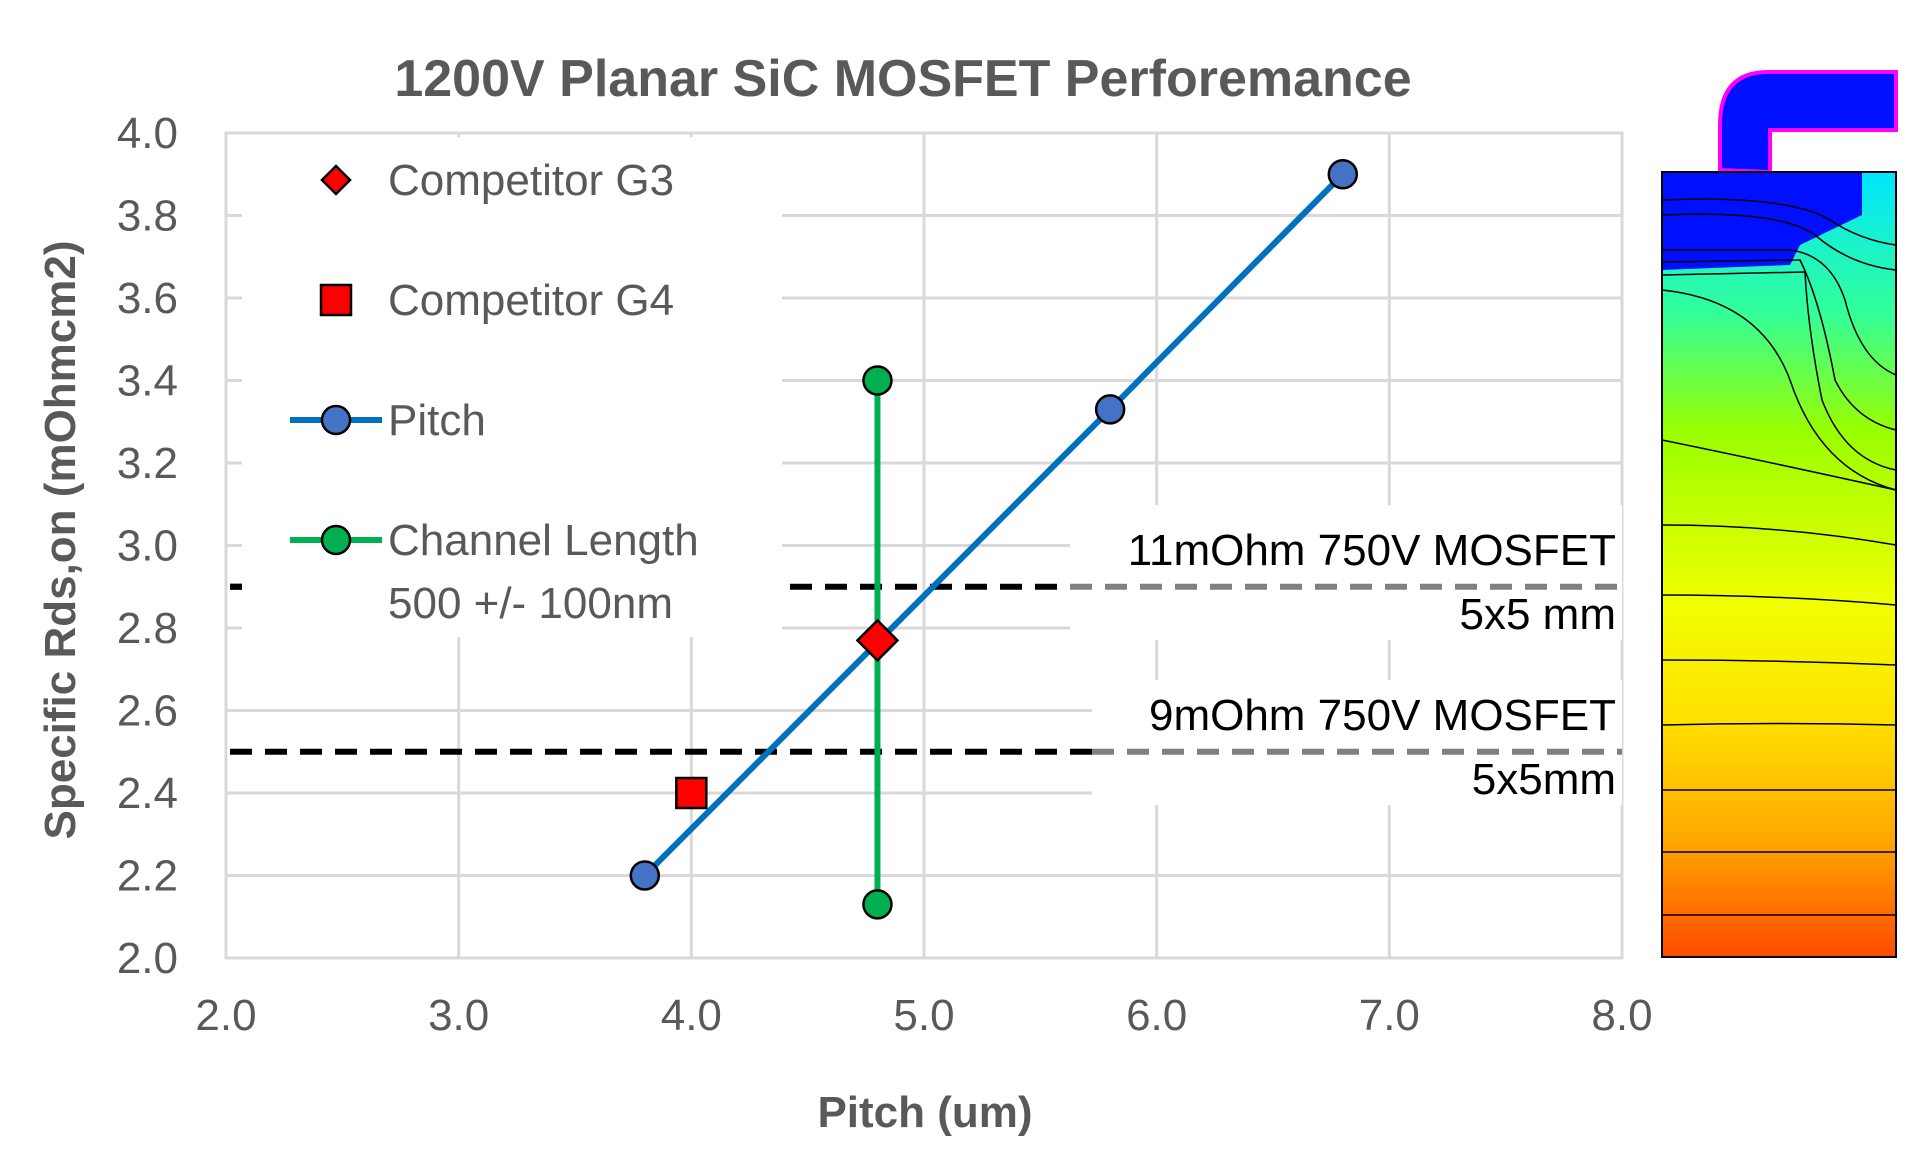 This screenshot has height=1160, width=1920. What do you see at coordinates (902, 79) in the screenshot?
I see `chart-title: 1200V Planar SiC MOSFET Perforemance` at bounding box center [902, 79].